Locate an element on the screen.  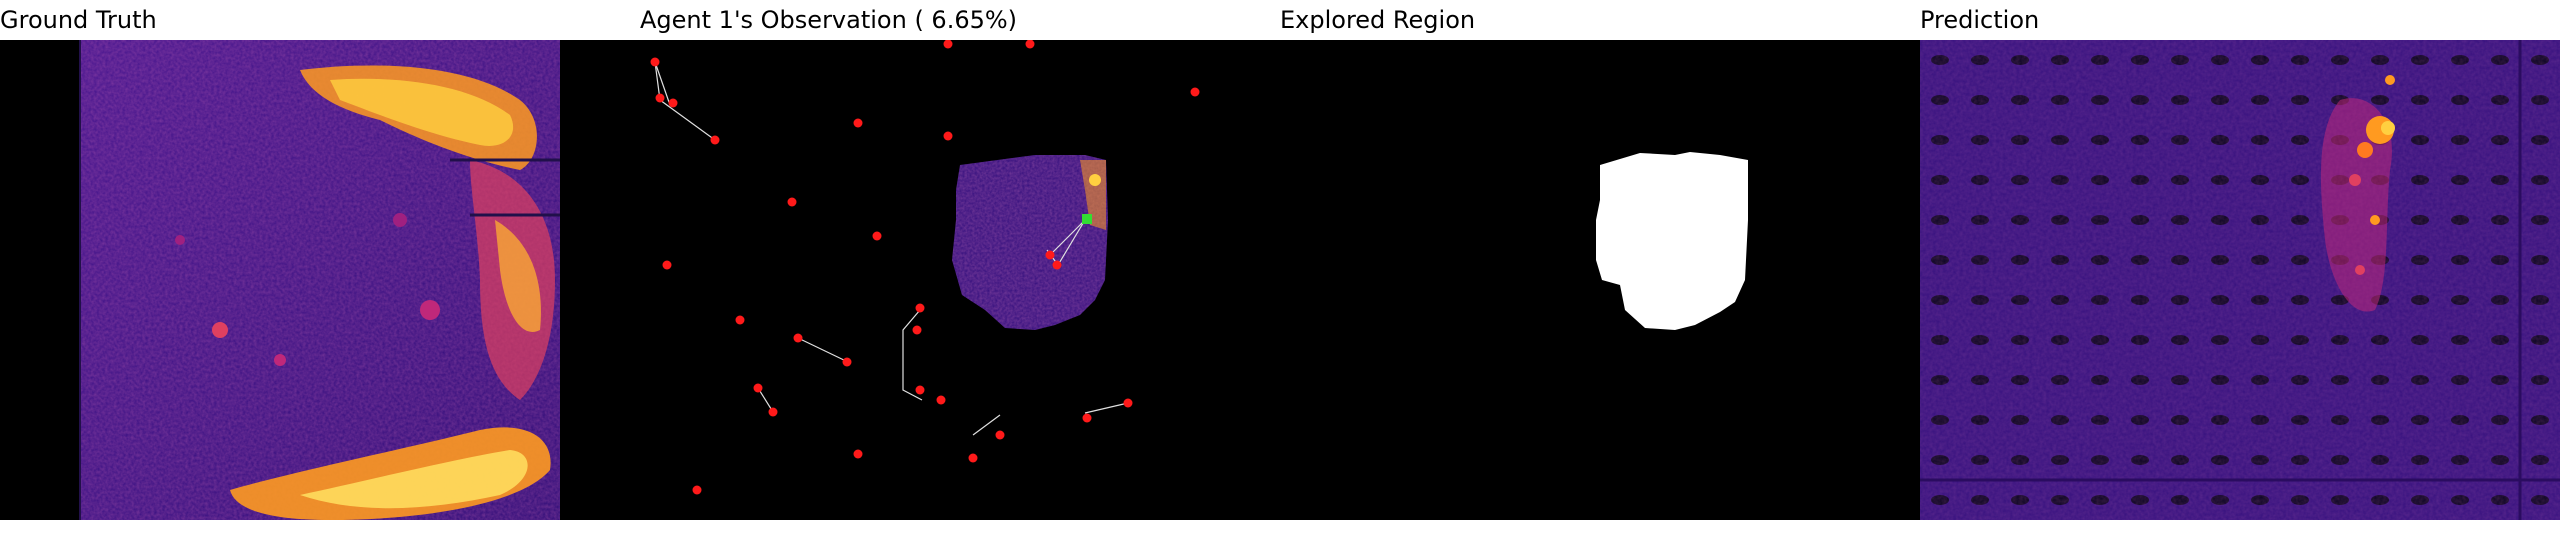
prediction-title: Prediction is located at coordinates (1980, 20).